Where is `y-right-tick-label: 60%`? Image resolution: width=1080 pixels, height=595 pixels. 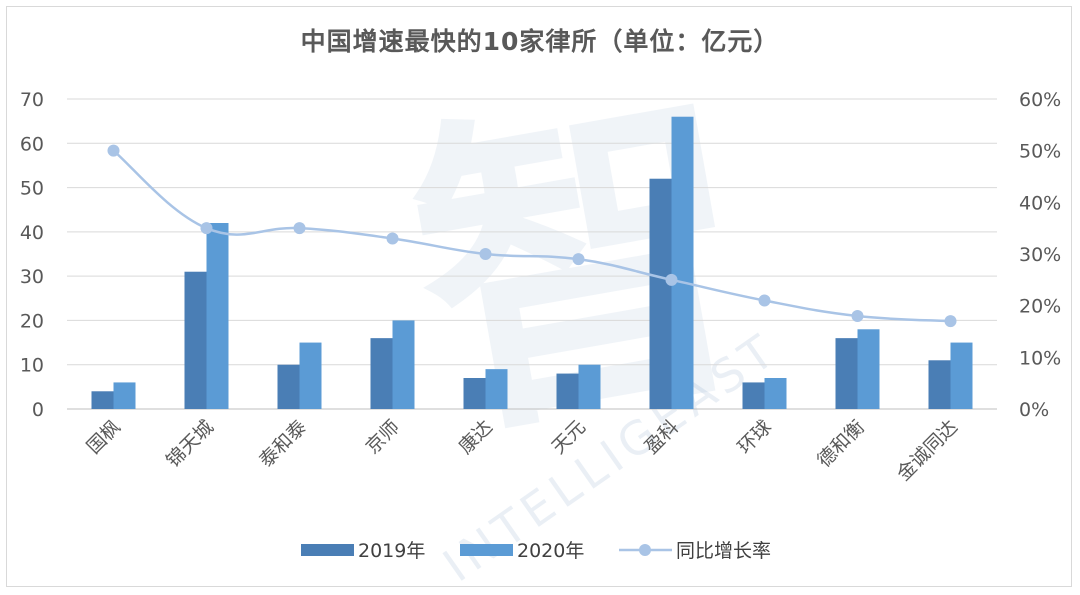 y-right-tick-label: 60% is located at coordinates (1040, 100).